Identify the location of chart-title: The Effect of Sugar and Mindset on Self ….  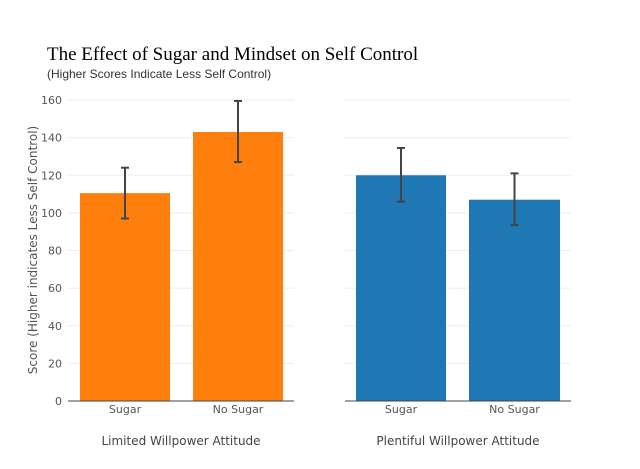
(232, 54).